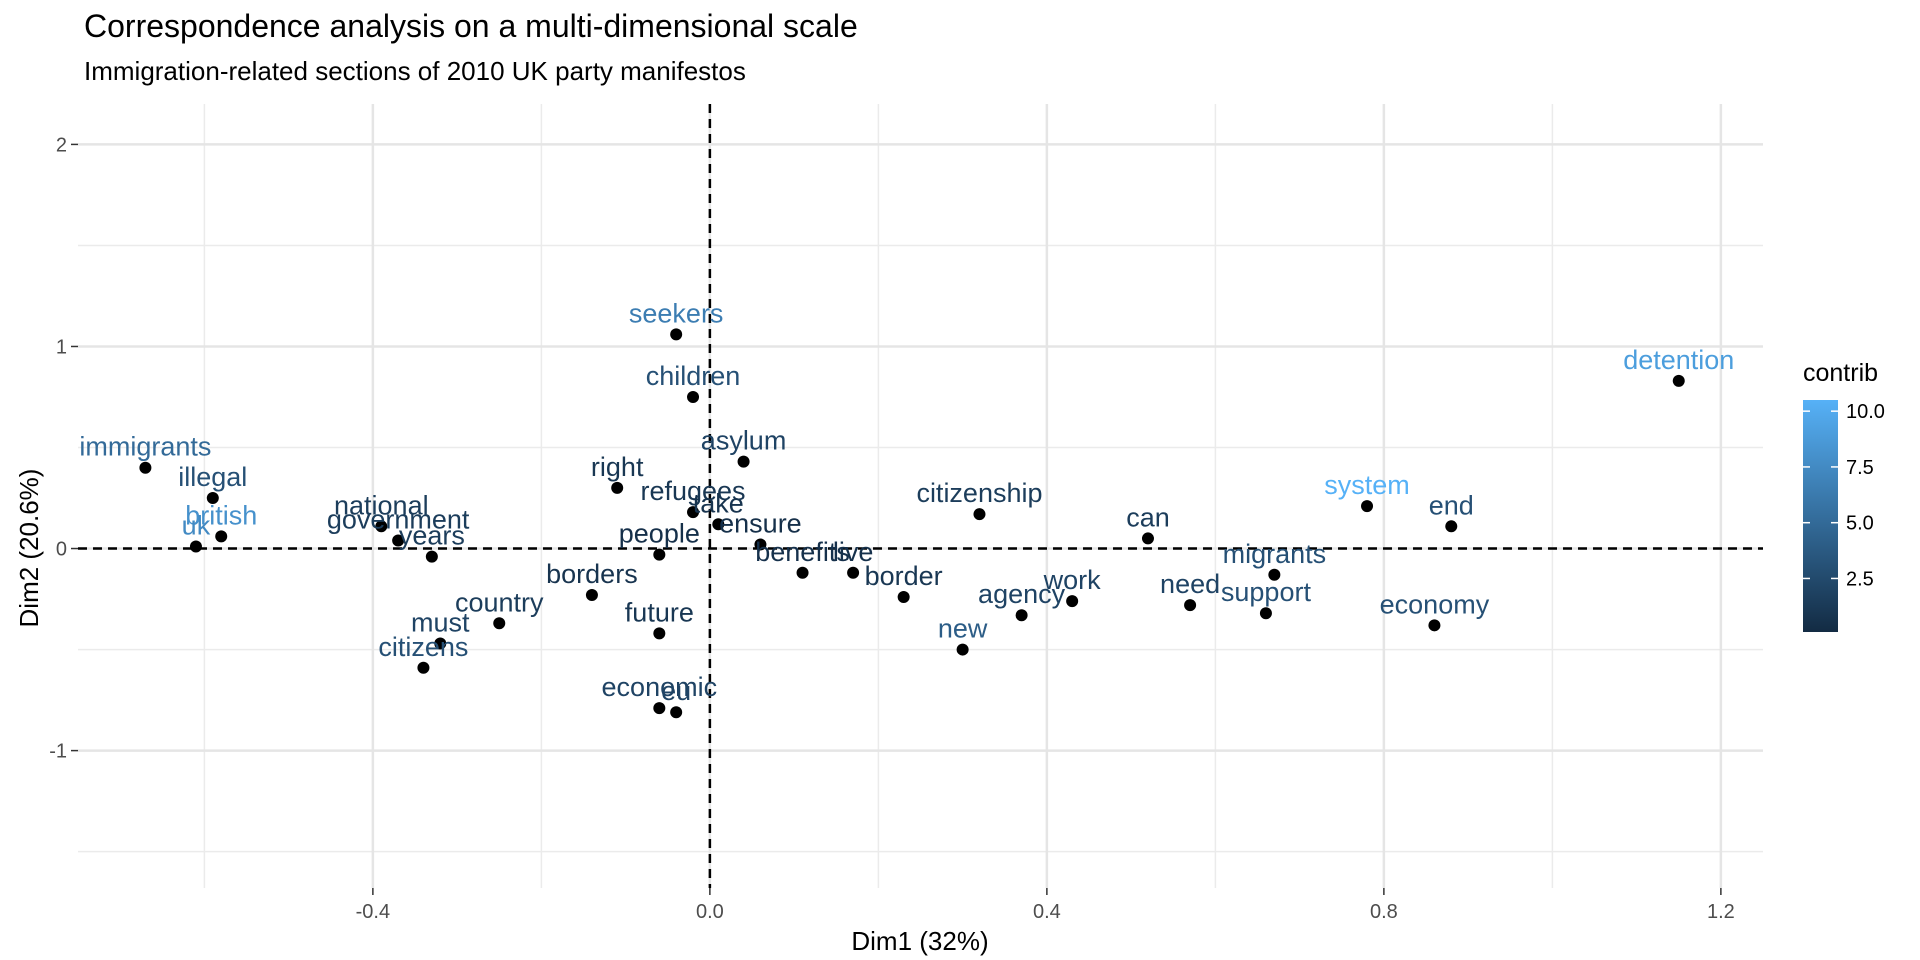  I want to click on point-label-national: national, so click(381, 505).